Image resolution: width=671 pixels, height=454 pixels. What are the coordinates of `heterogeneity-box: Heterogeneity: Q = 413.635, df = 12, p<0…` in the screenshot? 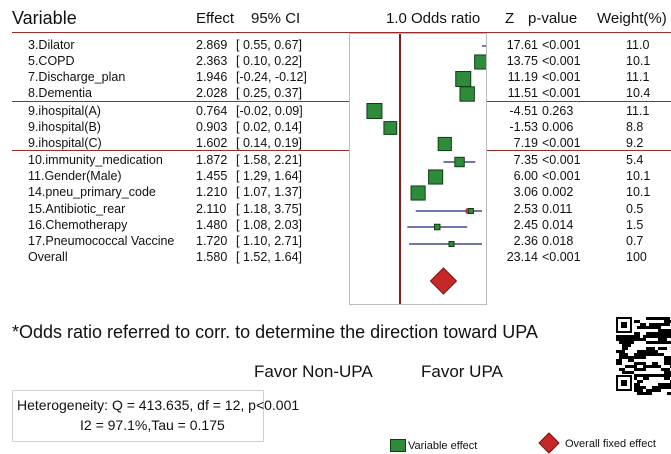 It's located at (155, 416).